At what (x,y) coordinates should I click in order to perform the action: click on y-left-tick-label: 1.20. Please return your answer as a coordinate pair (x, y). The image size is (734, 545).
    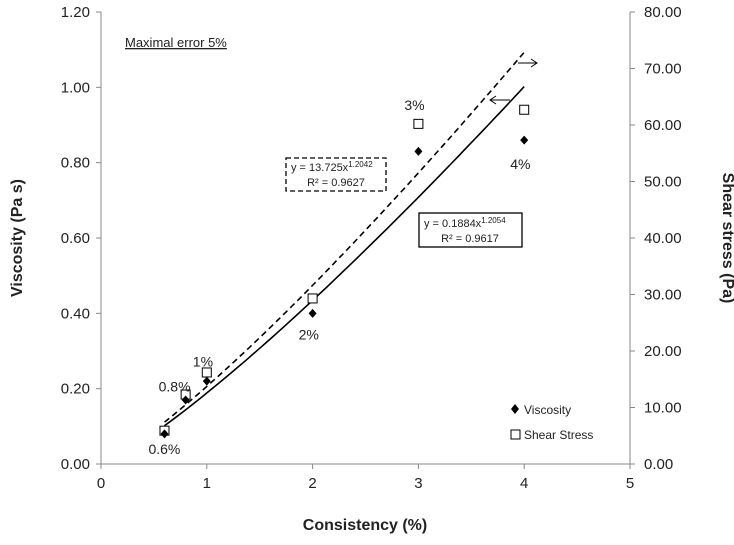
    Looking at the image, I should click on (75, 12).